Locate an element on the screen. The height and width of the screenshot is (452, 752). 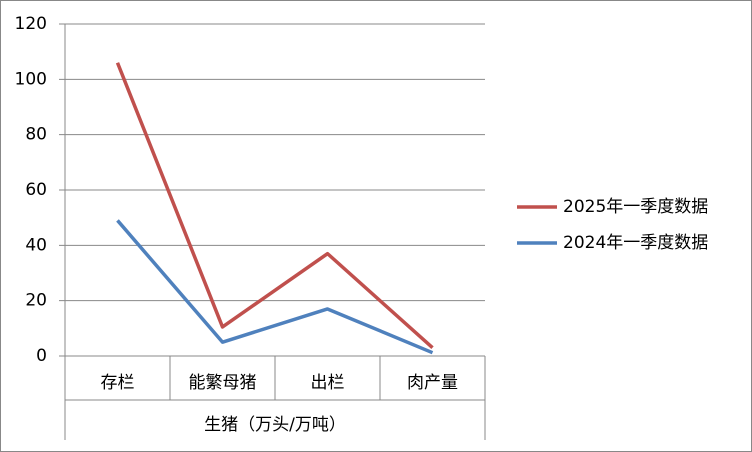
legend-label: 2024年一季度数据 is located at coordinates (635, 243).